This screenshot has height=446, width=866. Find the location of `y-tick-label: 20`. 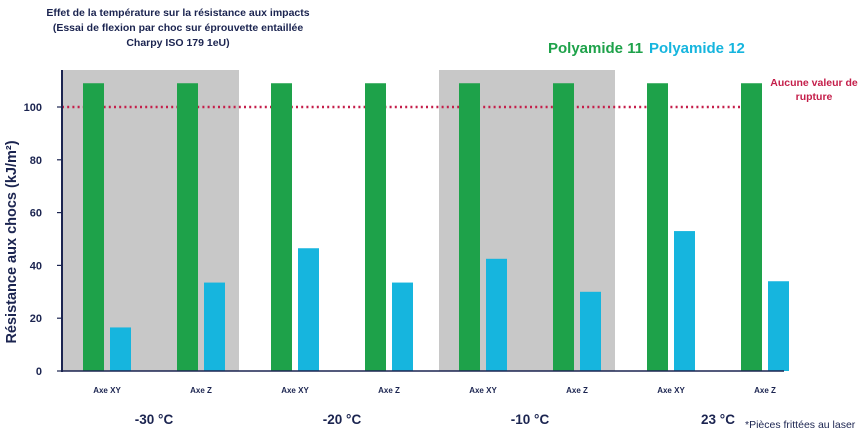

y-tick-label: 20 is located at coordinates (36, 319).